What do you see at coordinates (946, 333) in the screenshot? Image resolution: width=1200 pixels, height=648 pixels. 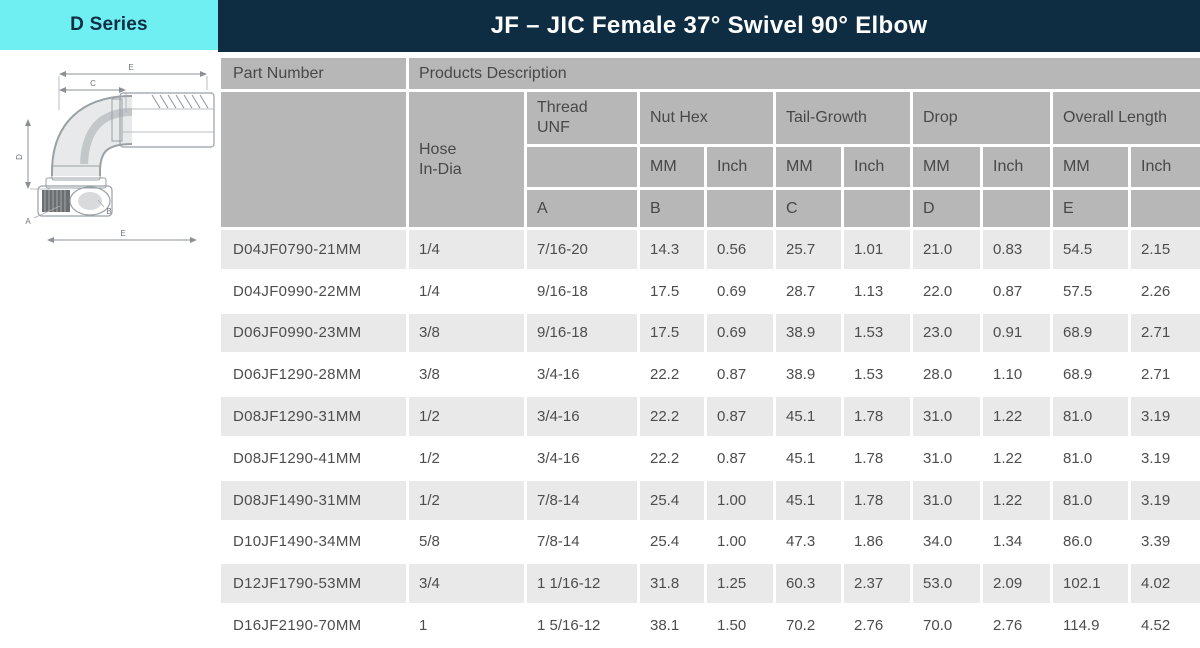 I see `cell-drop-mm: 23.0` at bounding box center [946, 333].